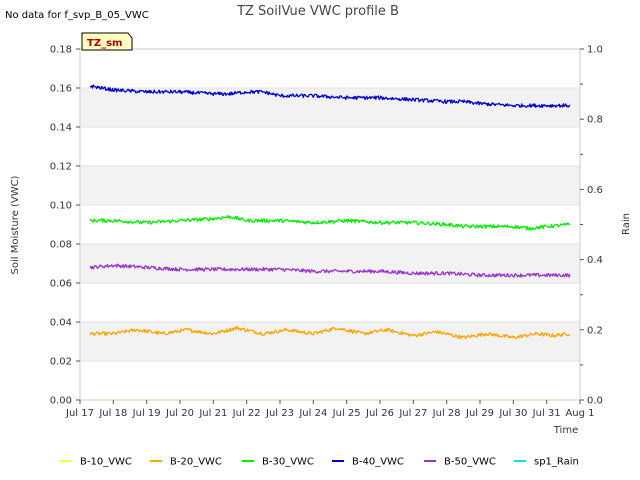 This screenshot has width=640, height=480. I want to click on x-tick-label: Jul 25, so click(346, 413).